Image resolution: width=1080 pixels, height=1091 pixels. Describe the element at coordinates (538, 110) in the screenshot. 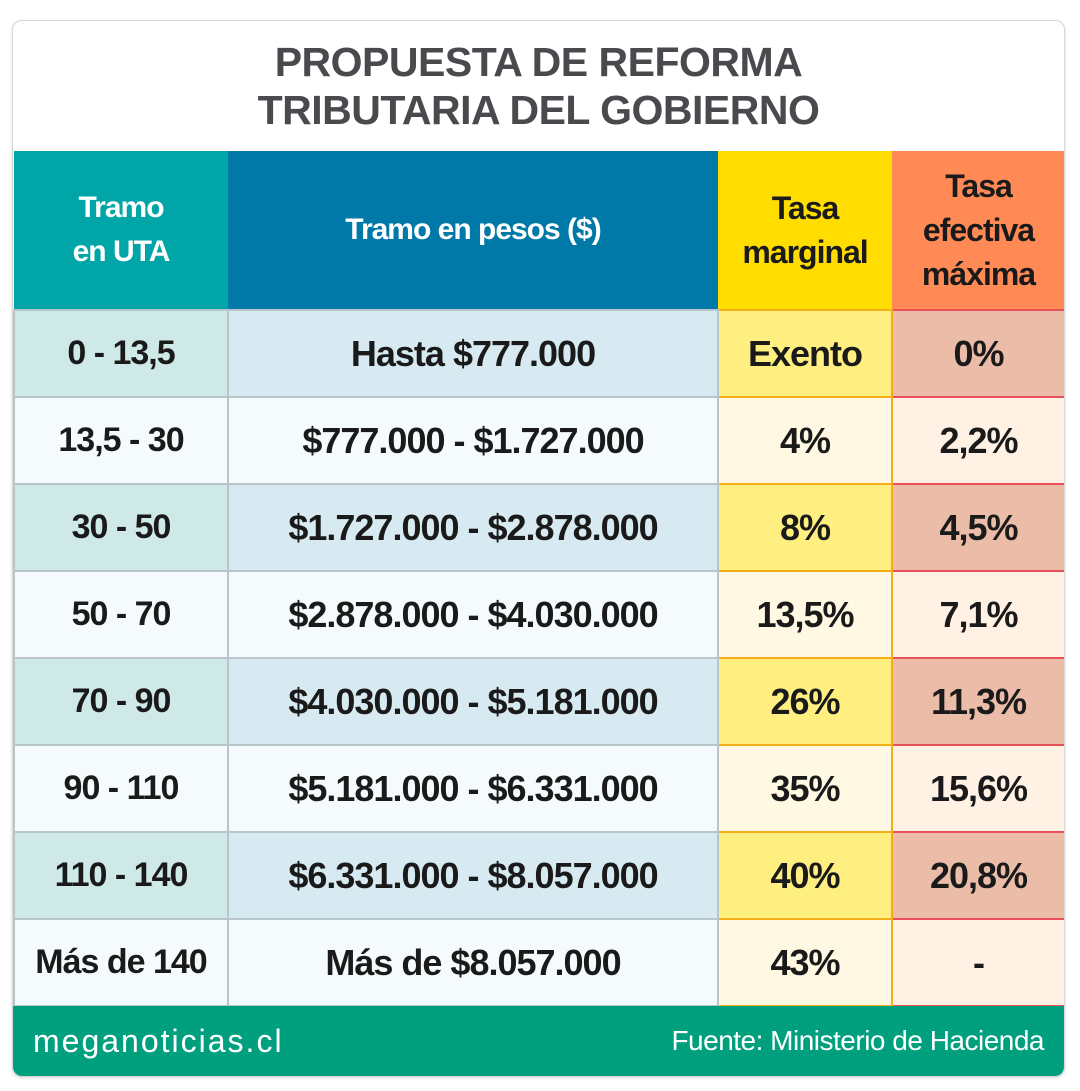

I see `title-line-2: TRIBUTARIA DEL GOBIERNO` at that location.